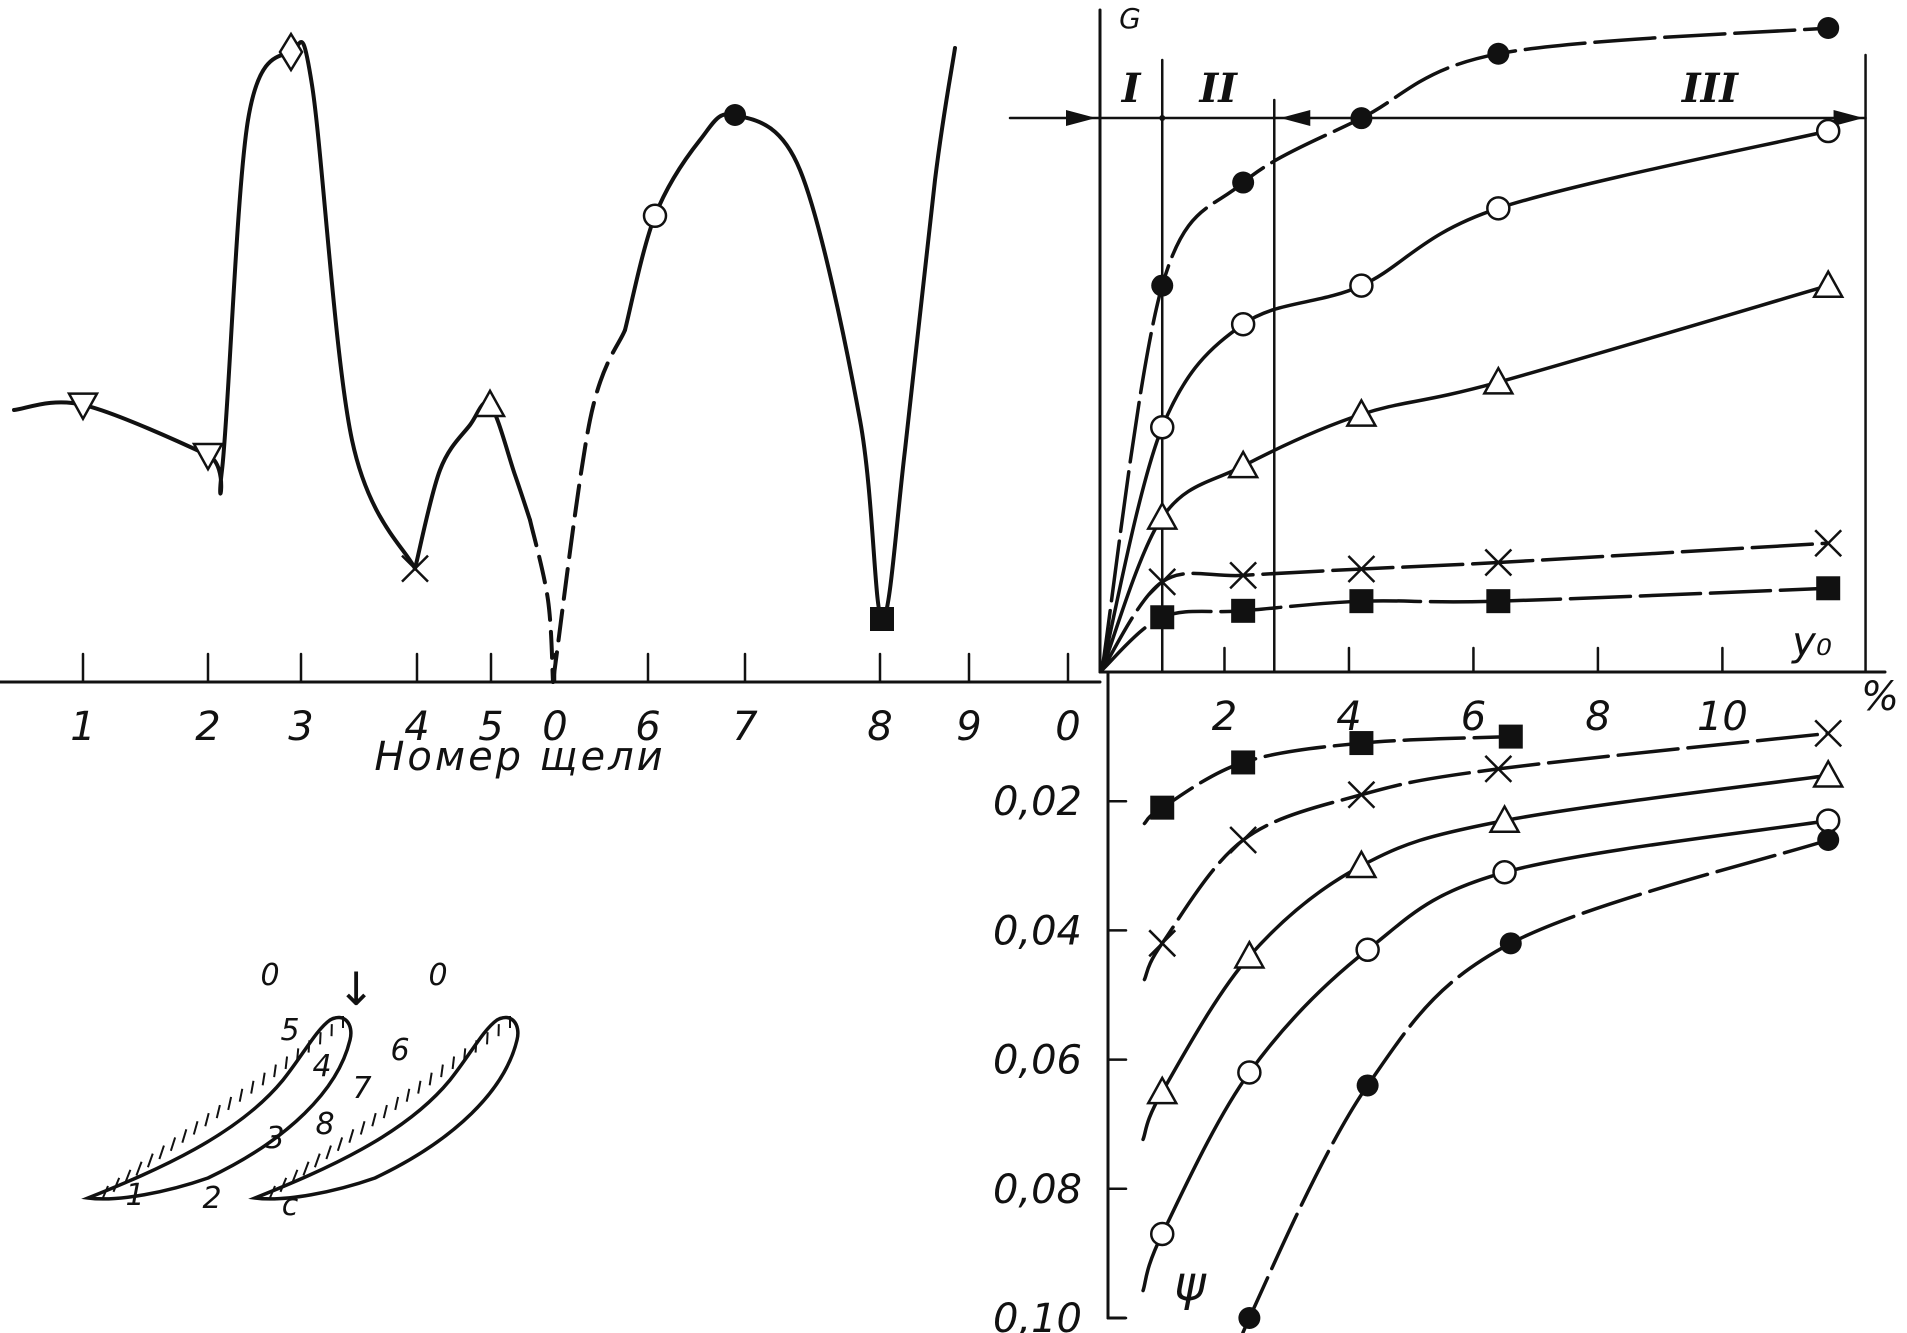 The width and height of the screenshot is (1907, 1333). I want to click on sketch-label: 3, so click(274, 1138).